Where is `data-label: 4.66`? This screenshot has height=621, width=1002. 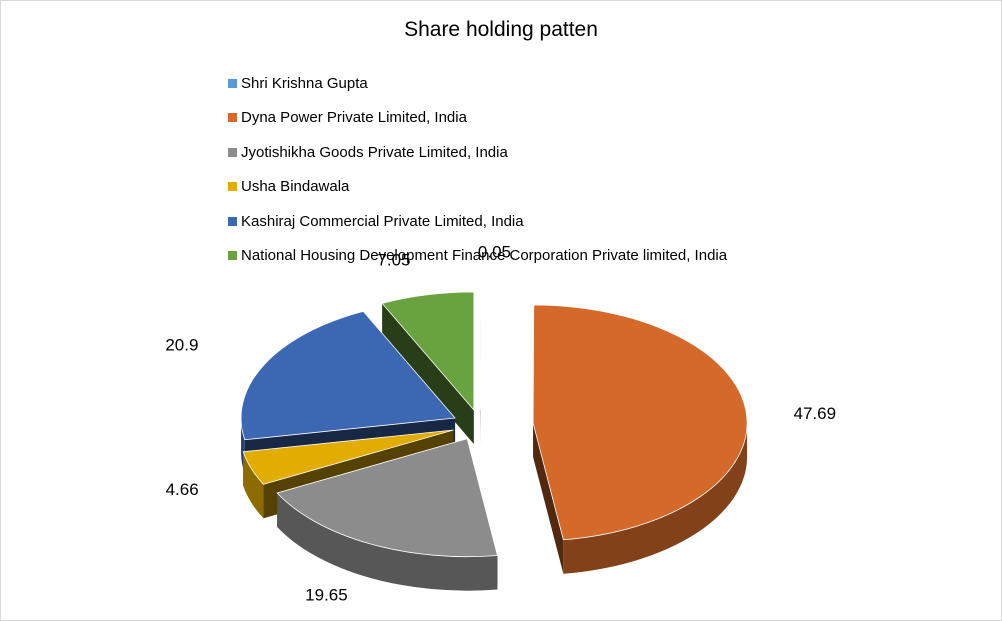
data-label: 4.66 is located at coordinates (182, 489).